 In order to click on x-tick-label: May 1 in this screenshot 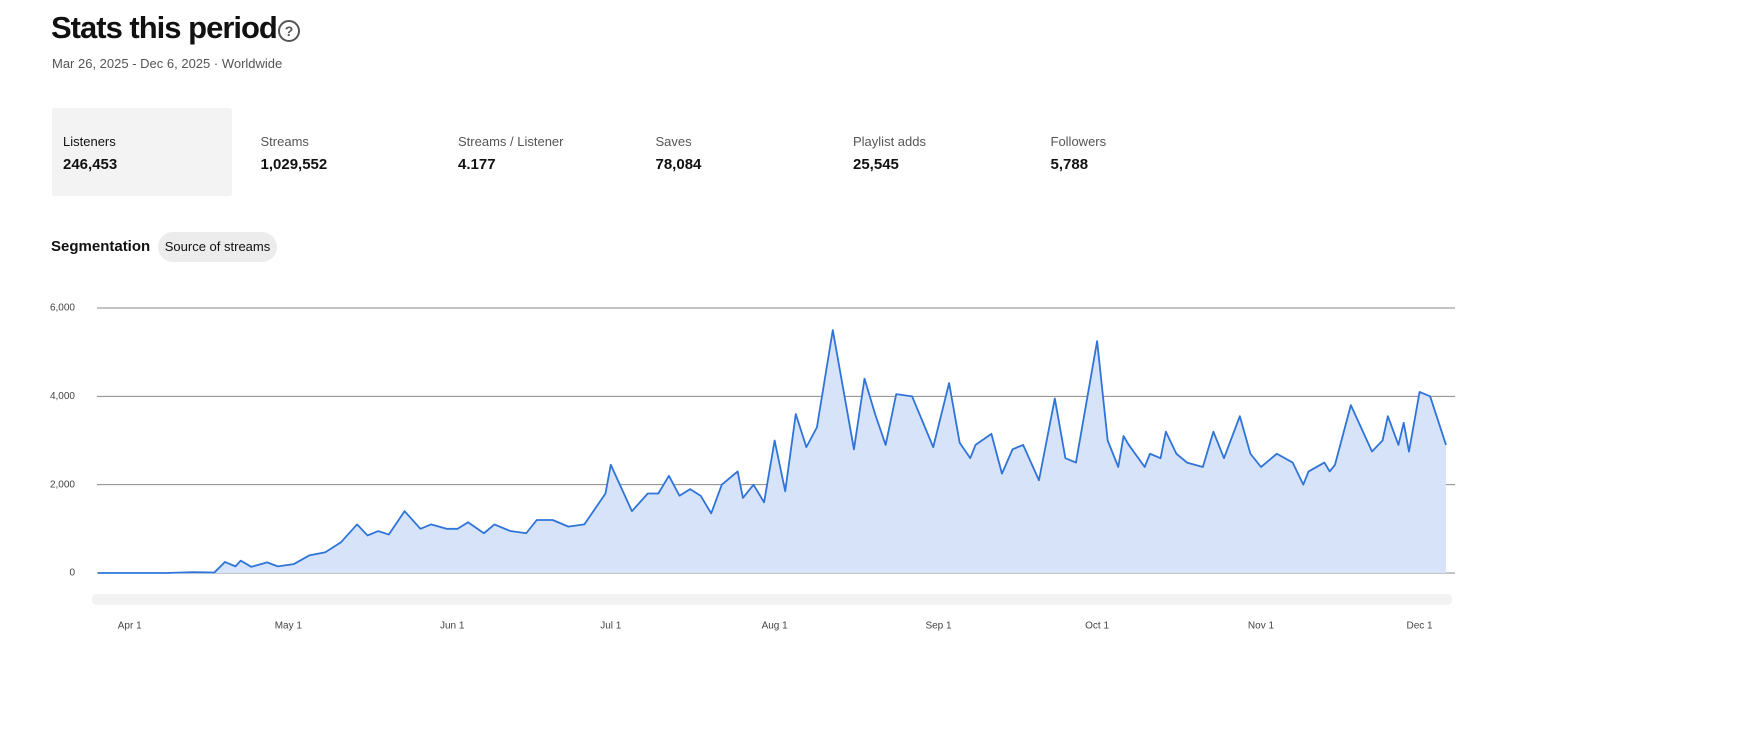, I will do `click(289, 626)`.